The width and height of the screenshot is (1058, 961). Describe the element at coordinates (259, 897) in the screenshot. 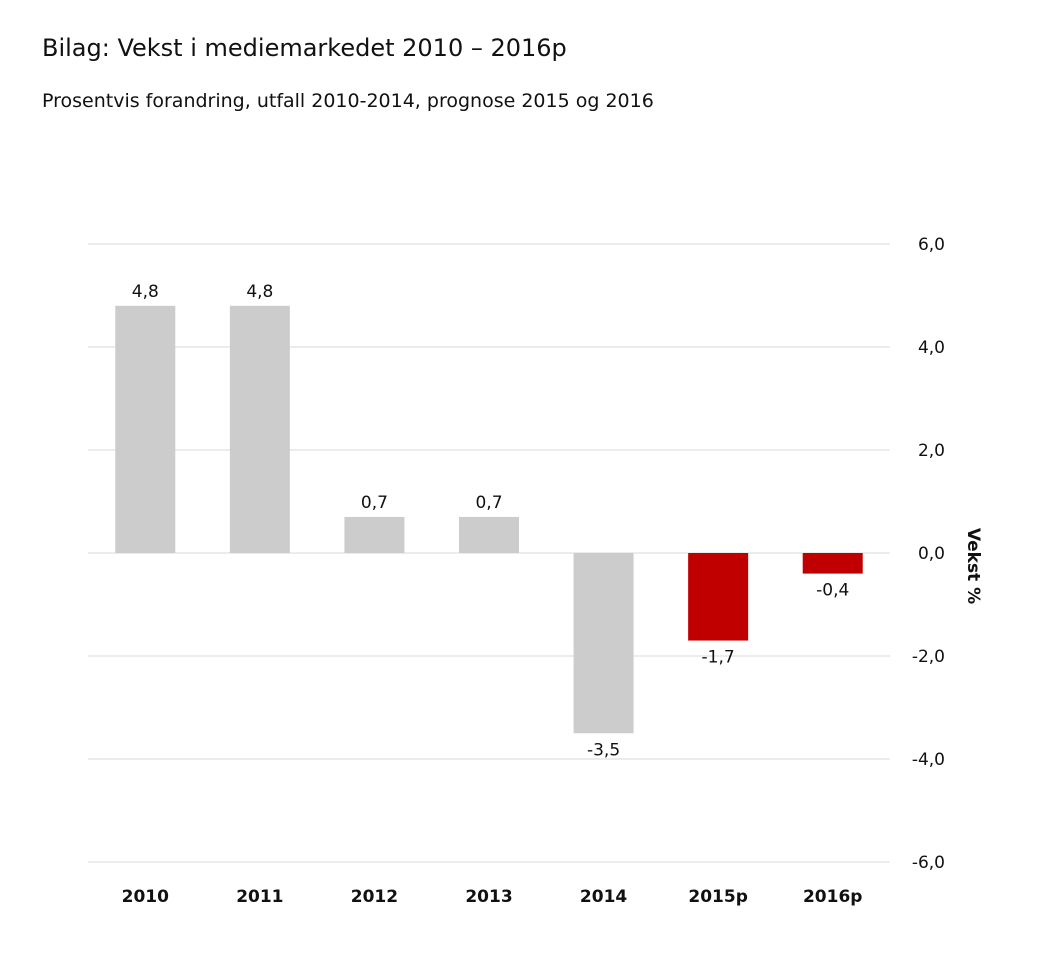

I see `x-tick-label-2011: 2011` at that location.